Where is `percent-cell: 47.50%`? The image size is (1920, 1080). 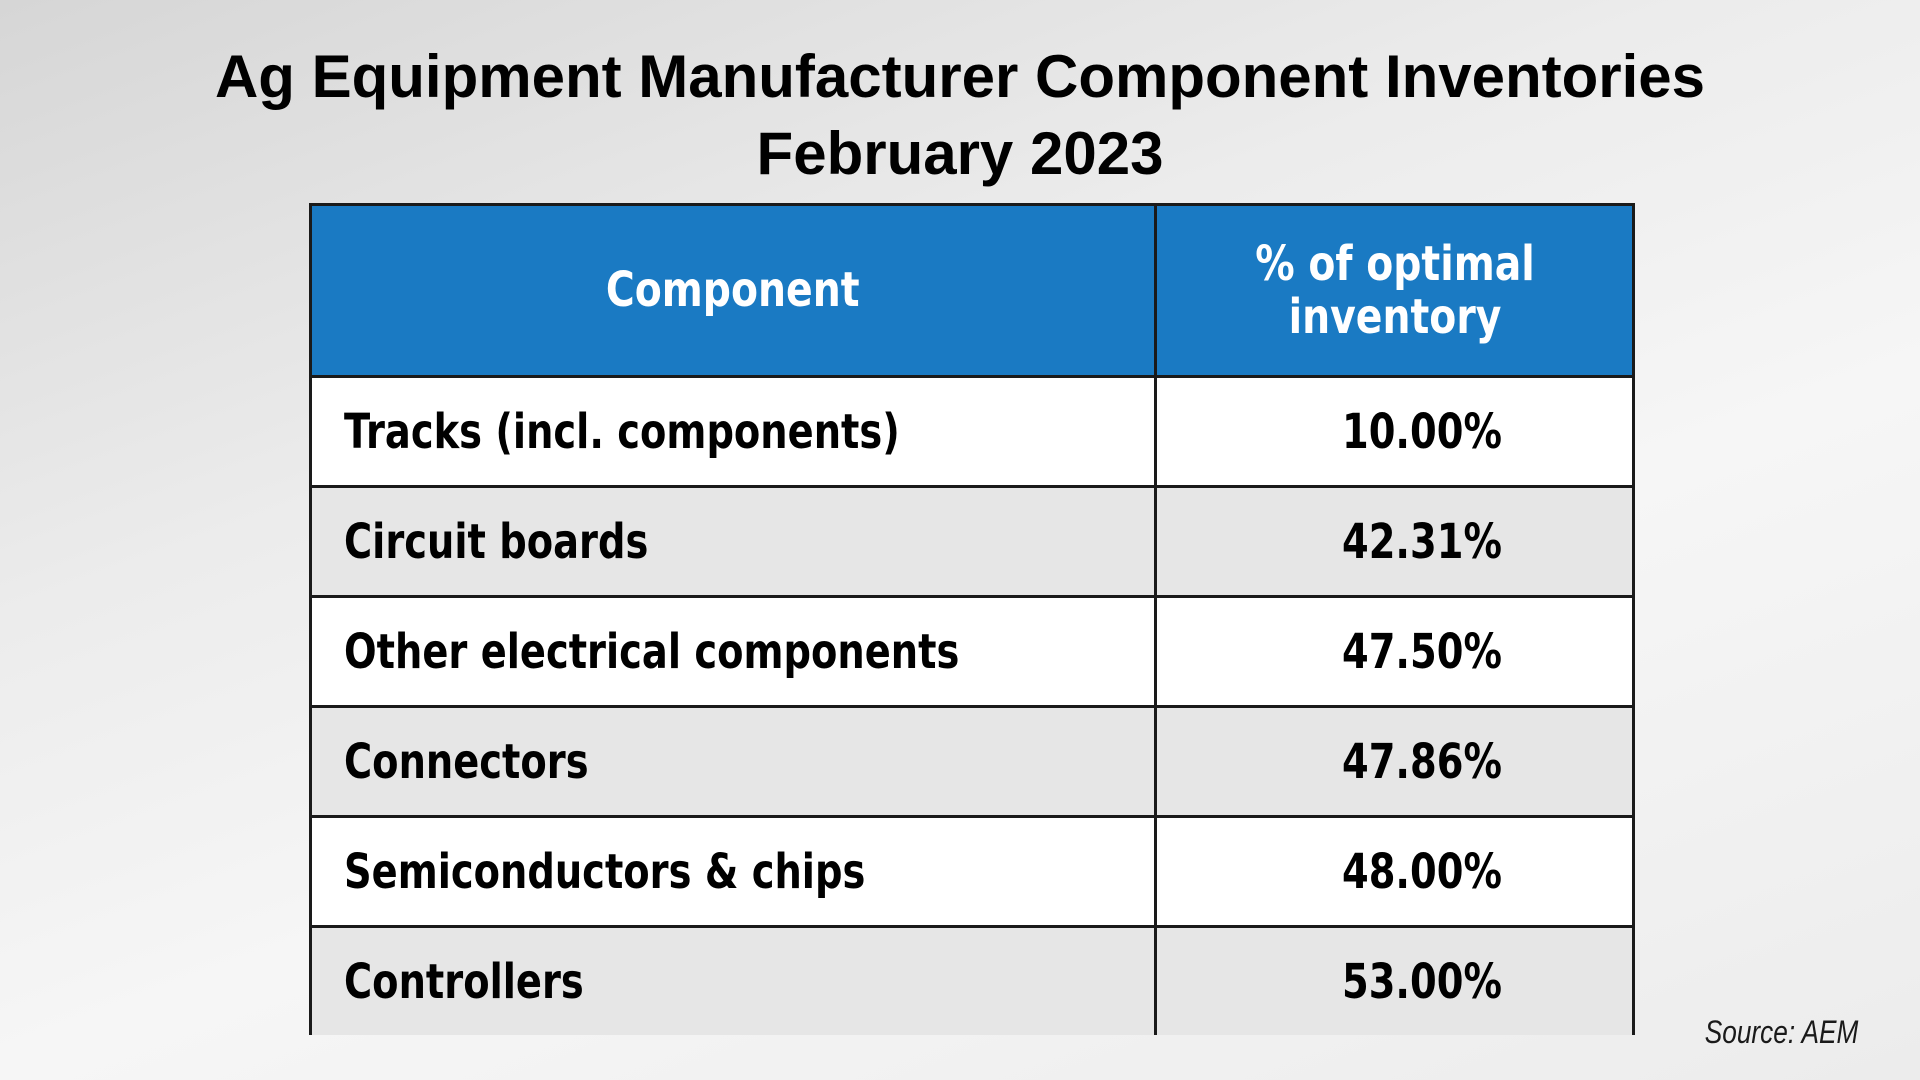 percent-cell: 47.50% is located at coordinates (1394, 651).